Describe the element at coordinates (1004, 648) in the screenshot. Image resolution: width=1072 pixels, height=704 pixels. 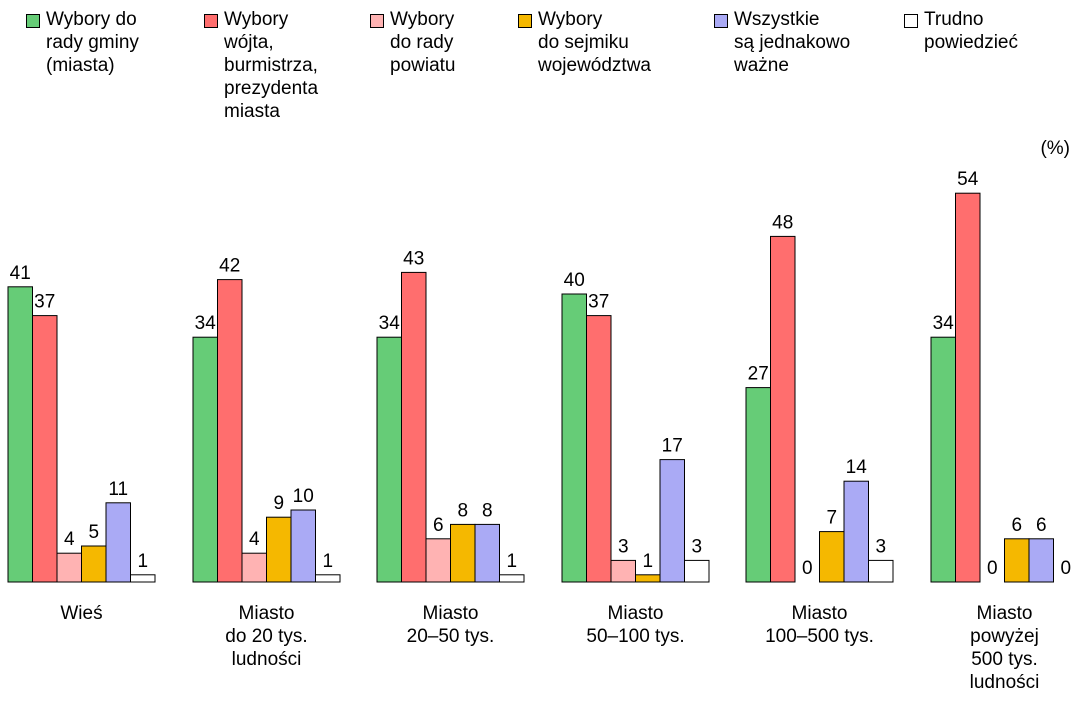
I see `category-label: Miasto powyżej 500 tys. ludności` at that location.